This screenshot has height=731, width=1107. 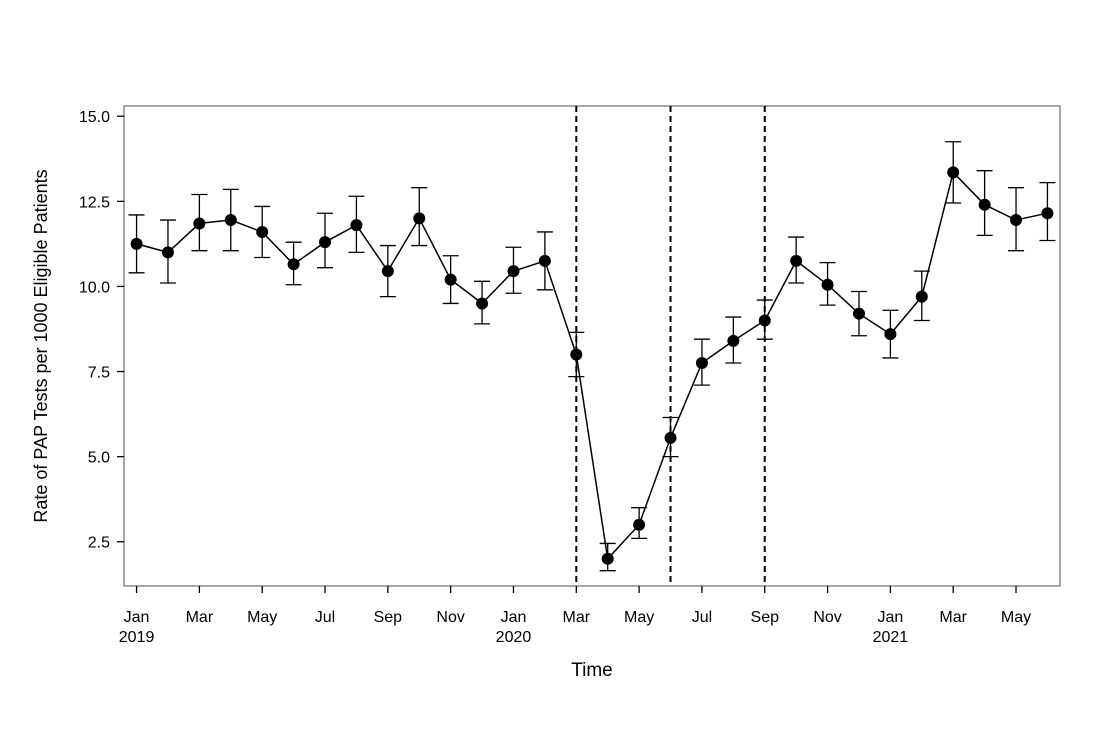 I want to click on y-tick-label: 2.5, so click(x=99, y=543).